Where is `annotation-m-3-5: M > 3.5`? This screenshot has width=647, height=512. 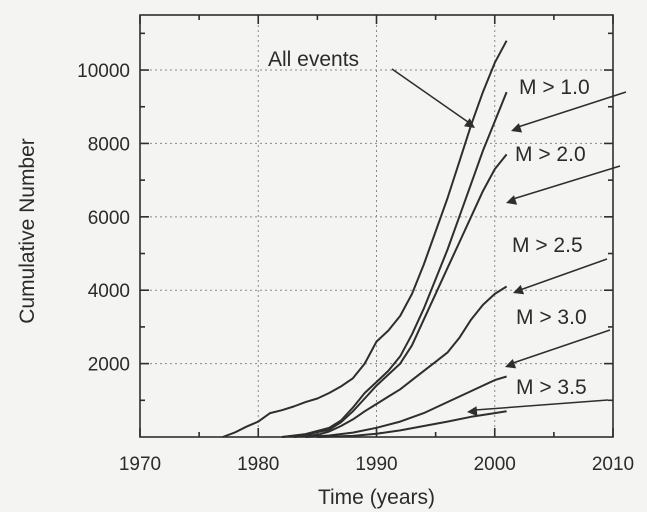 annotation-m-3-5: M > 3.5 is located at coordinates (538, 396).